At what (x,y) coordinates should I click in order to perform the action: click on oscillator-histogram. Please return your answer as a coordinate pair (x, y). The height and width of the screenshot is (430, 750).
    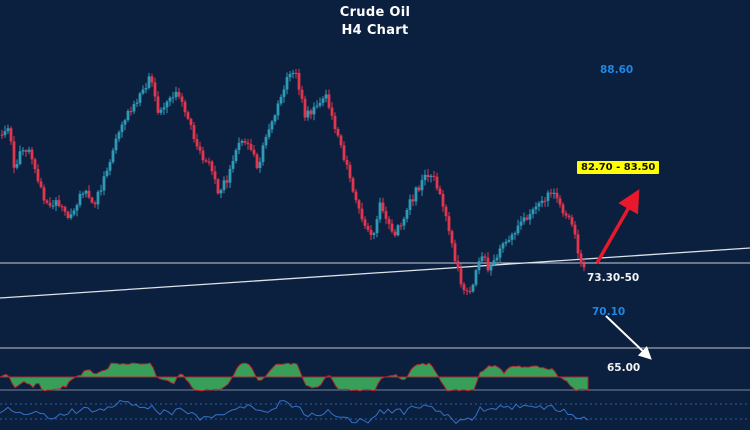
    Looking at the image, I should click on (294, 377).